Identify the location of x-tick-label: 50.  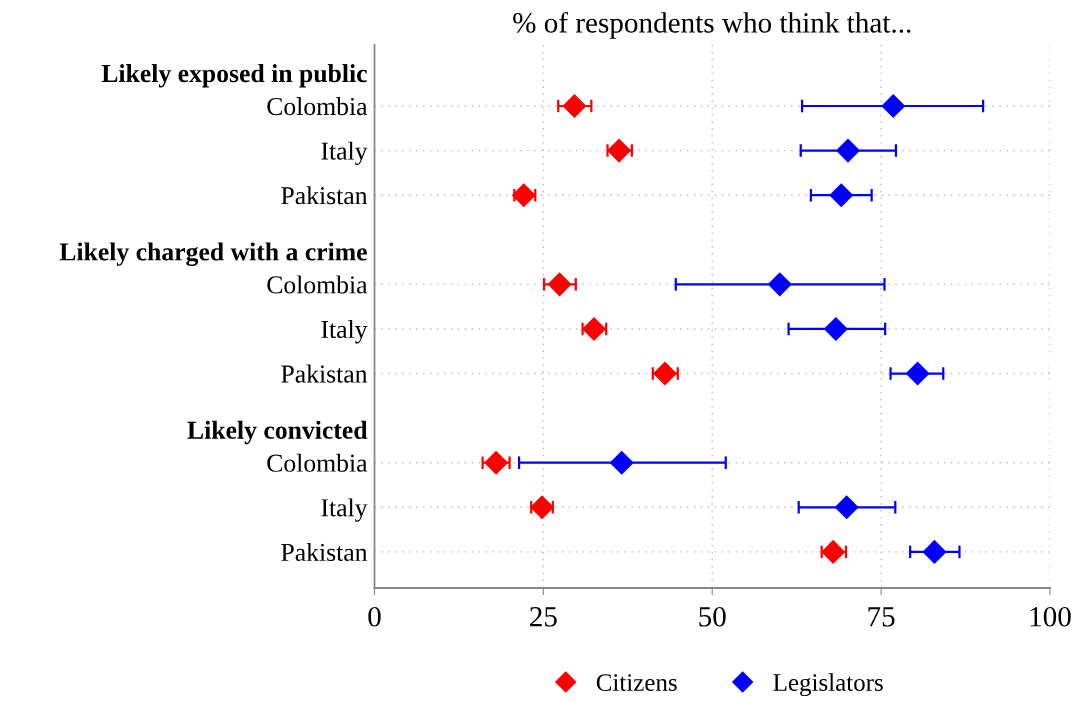
(712, 616).